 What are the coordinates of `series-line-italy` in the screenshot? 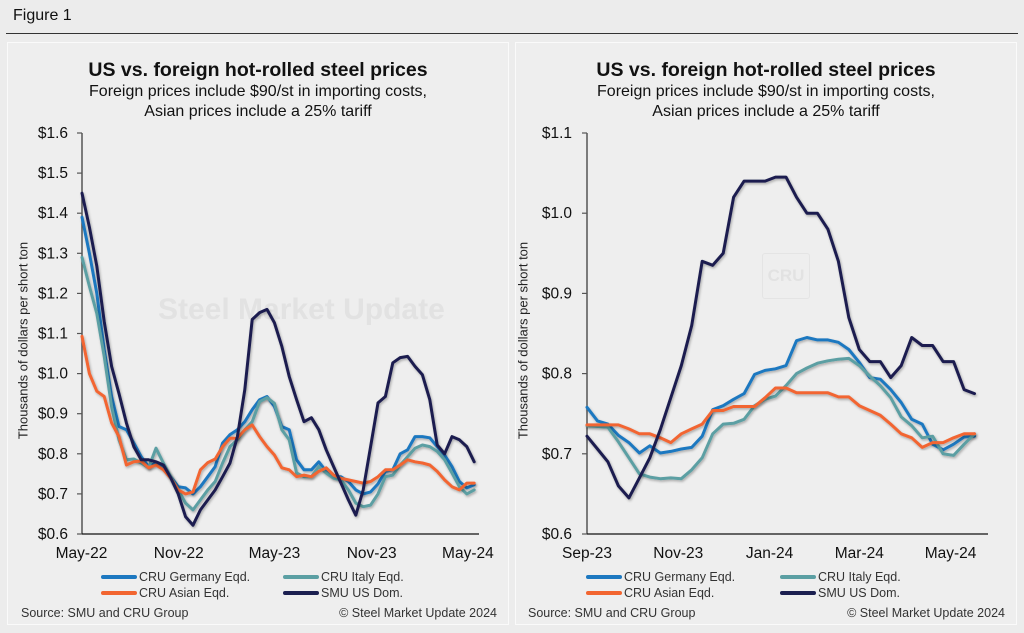 It's located at (780, 418).